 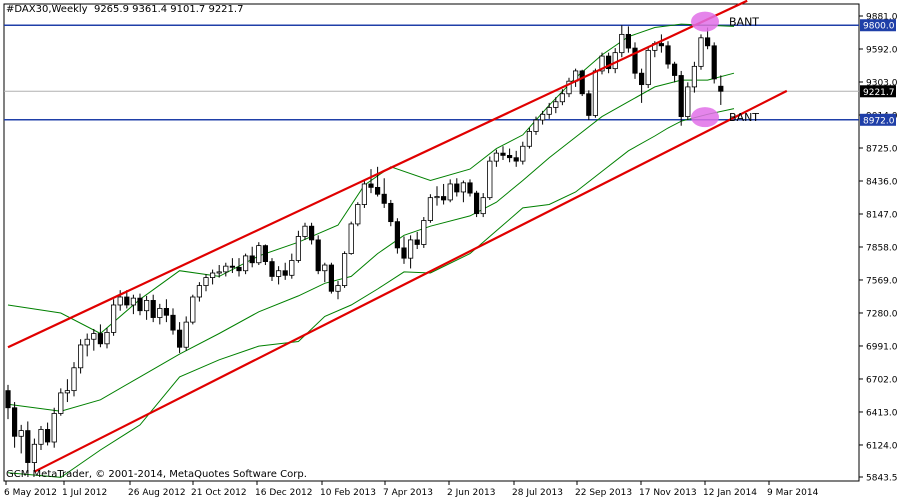 I want to click on ohlc-label: 9265.9 9361.4 9101.7 9221.7, so click(x=168, y=9).